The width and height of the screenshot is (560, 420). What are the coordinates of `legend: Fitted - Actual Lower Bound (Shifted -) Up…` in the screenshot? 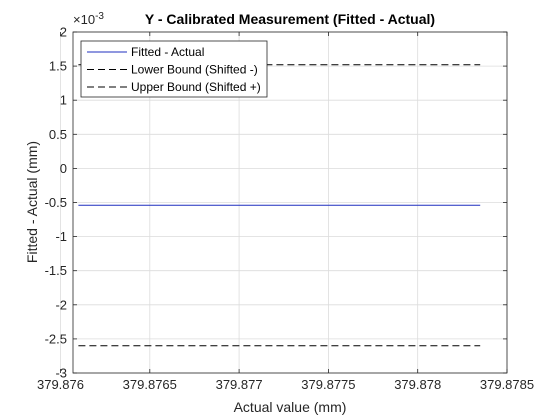 It's located at (174, 69).